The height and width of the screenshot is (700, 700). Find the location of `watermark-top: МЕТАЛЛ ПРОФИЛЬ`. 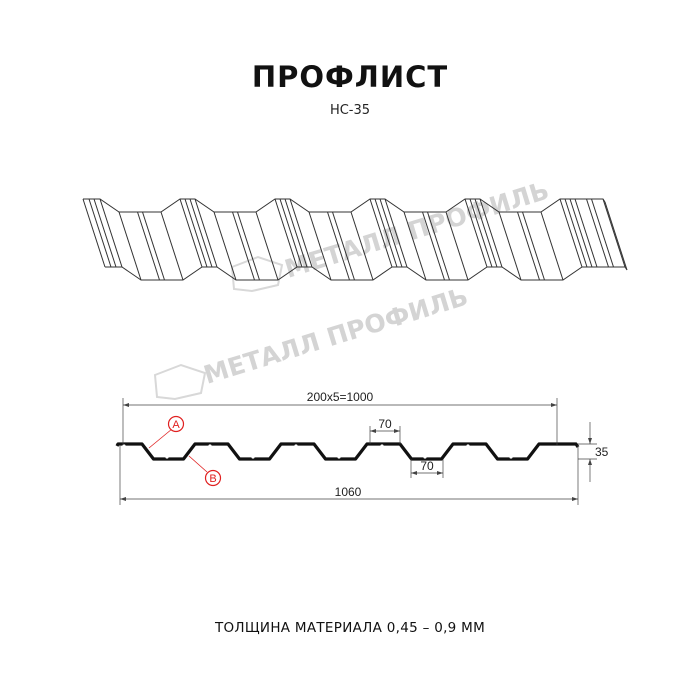

watermark-top: МЕТАЛЛ ПРОФИЛЬ is located at coordinates (391, 234).